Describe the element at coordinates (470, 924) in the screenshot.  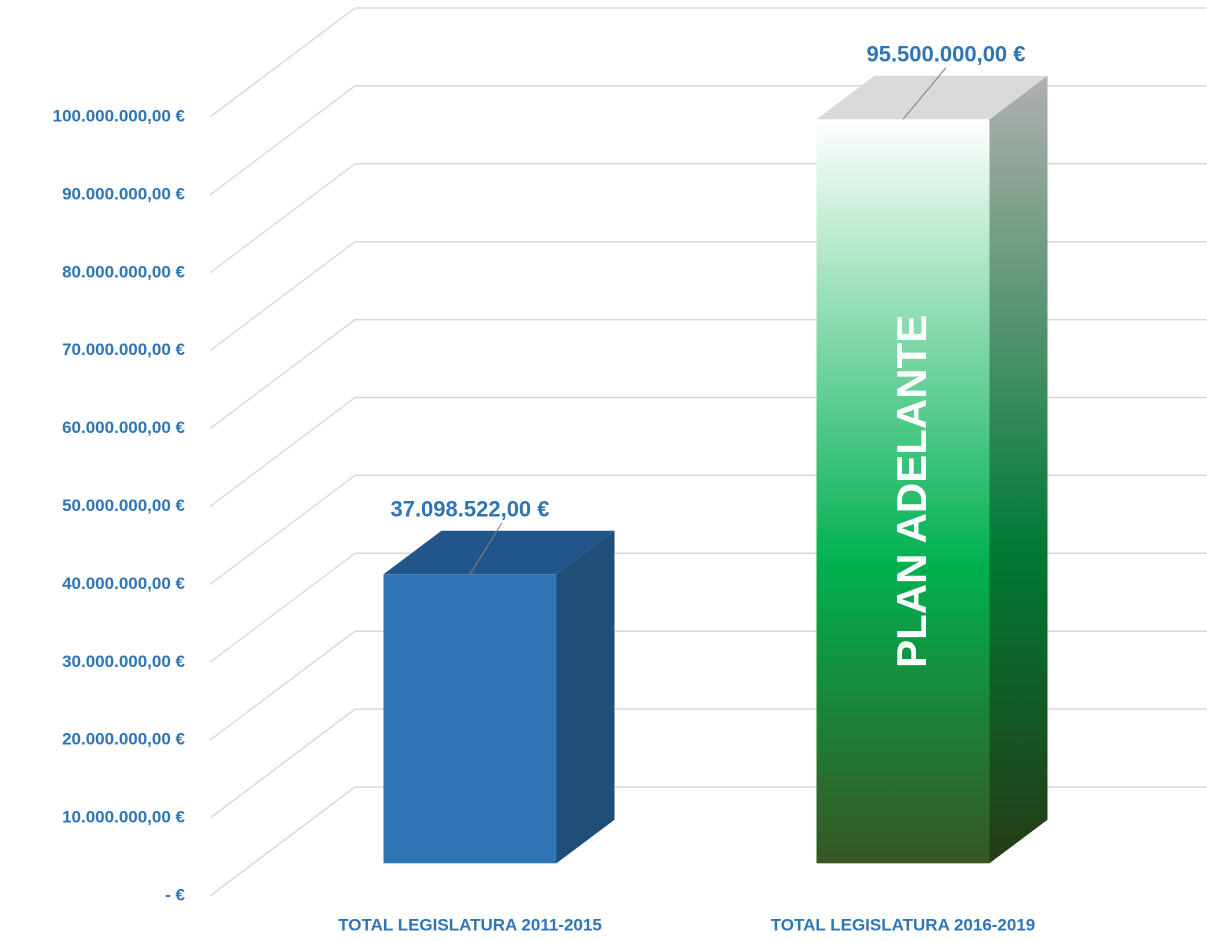
I see `x-tick-label: TOTAL LEGISLATURA 2011-2015` at that location.